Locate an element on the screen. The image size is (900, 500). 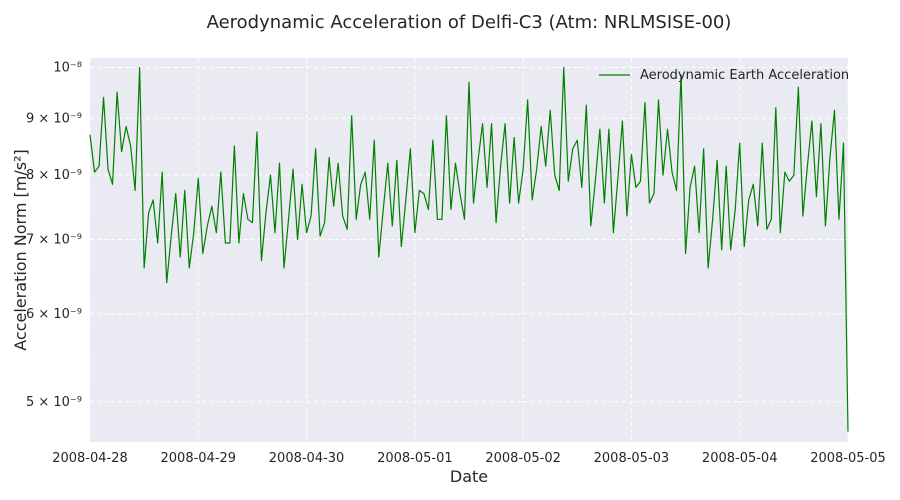
x-tick-label: 2008-05-01 is located at coordinates (415, 458).